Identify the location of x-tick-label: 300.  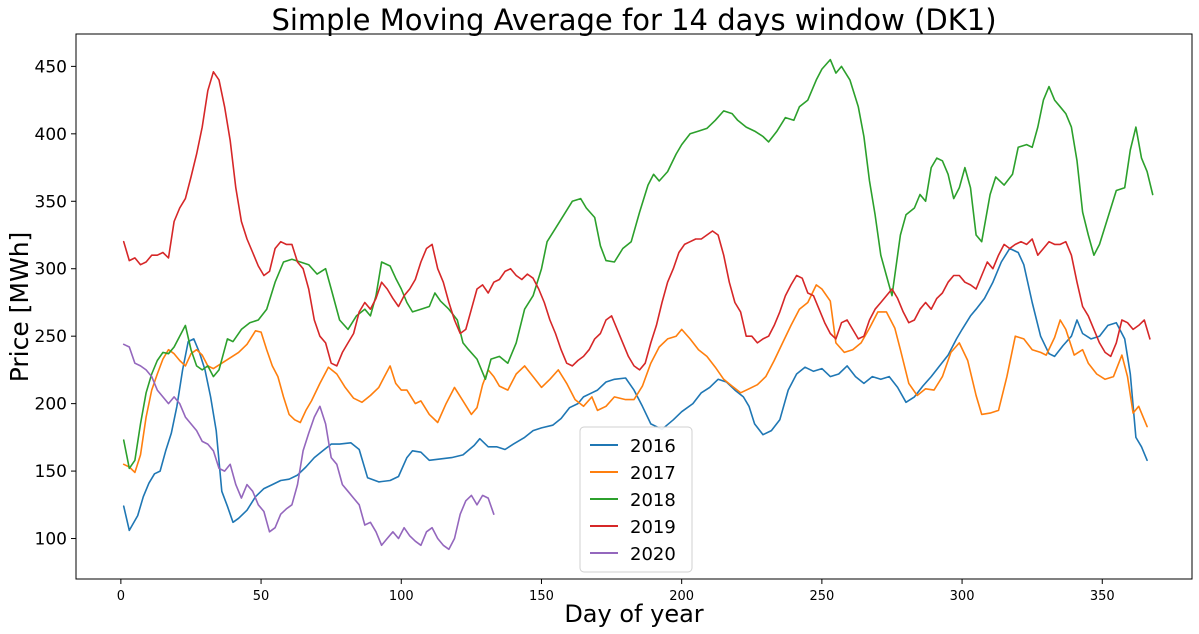
(962, 596).